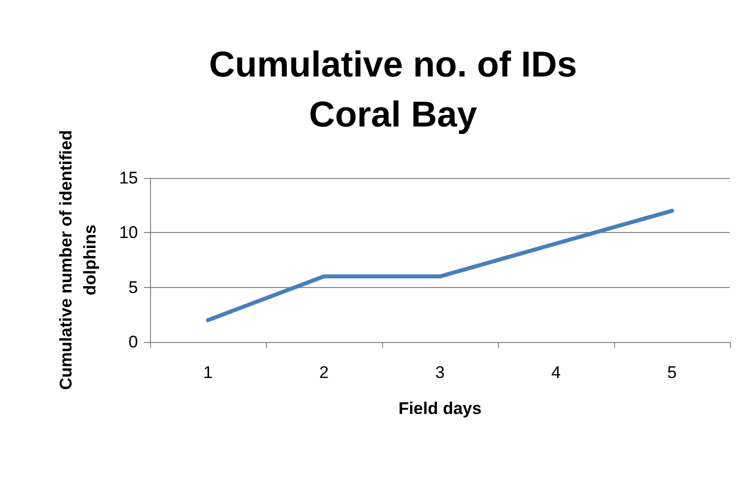 The image size is (748, 482). I want to click on x-axis-title: Field days, so click(440, 408).